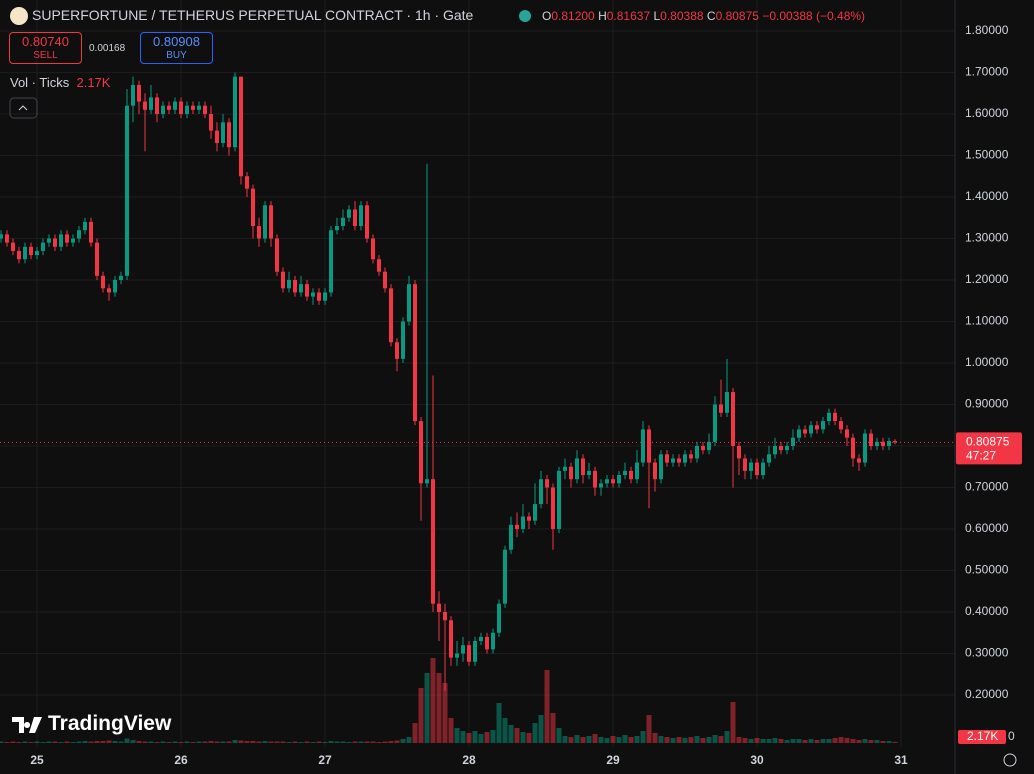 This screenshot has height=774, width=1034. What do you see at coordinates (987, 321) in the screenshot?
I see `y-tick-label: 1.10000` at bounding box center [987, 321].